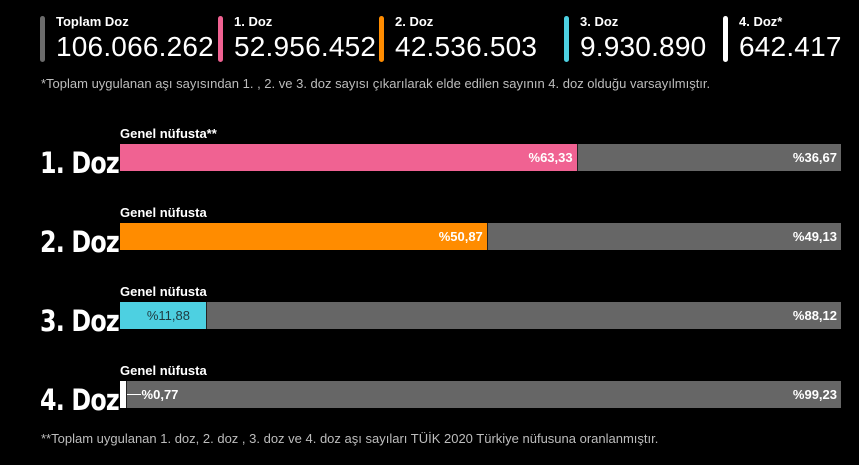  I want to click on rest-label: %88,12, so click(814, 315).